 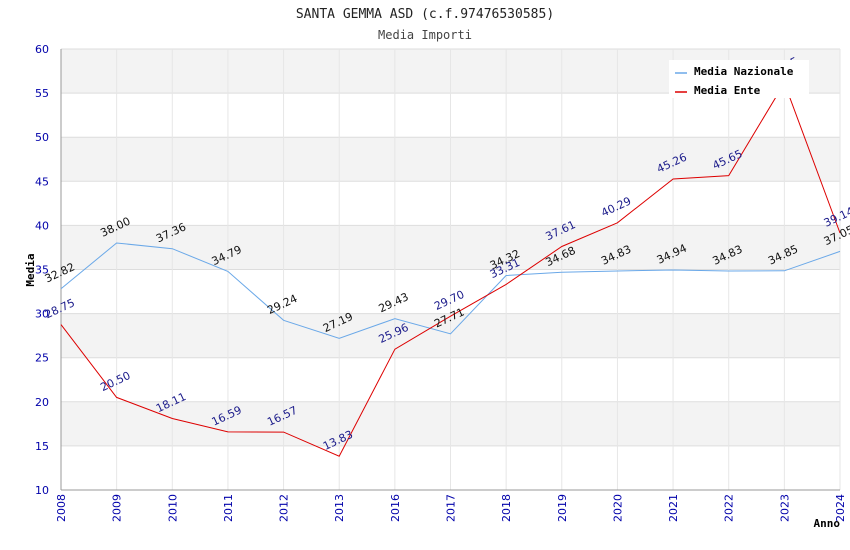 What do you see at coordinates (42, 93) in the screenshot?
I see `y-tick-label: 55` at bounding box center [42, 93].